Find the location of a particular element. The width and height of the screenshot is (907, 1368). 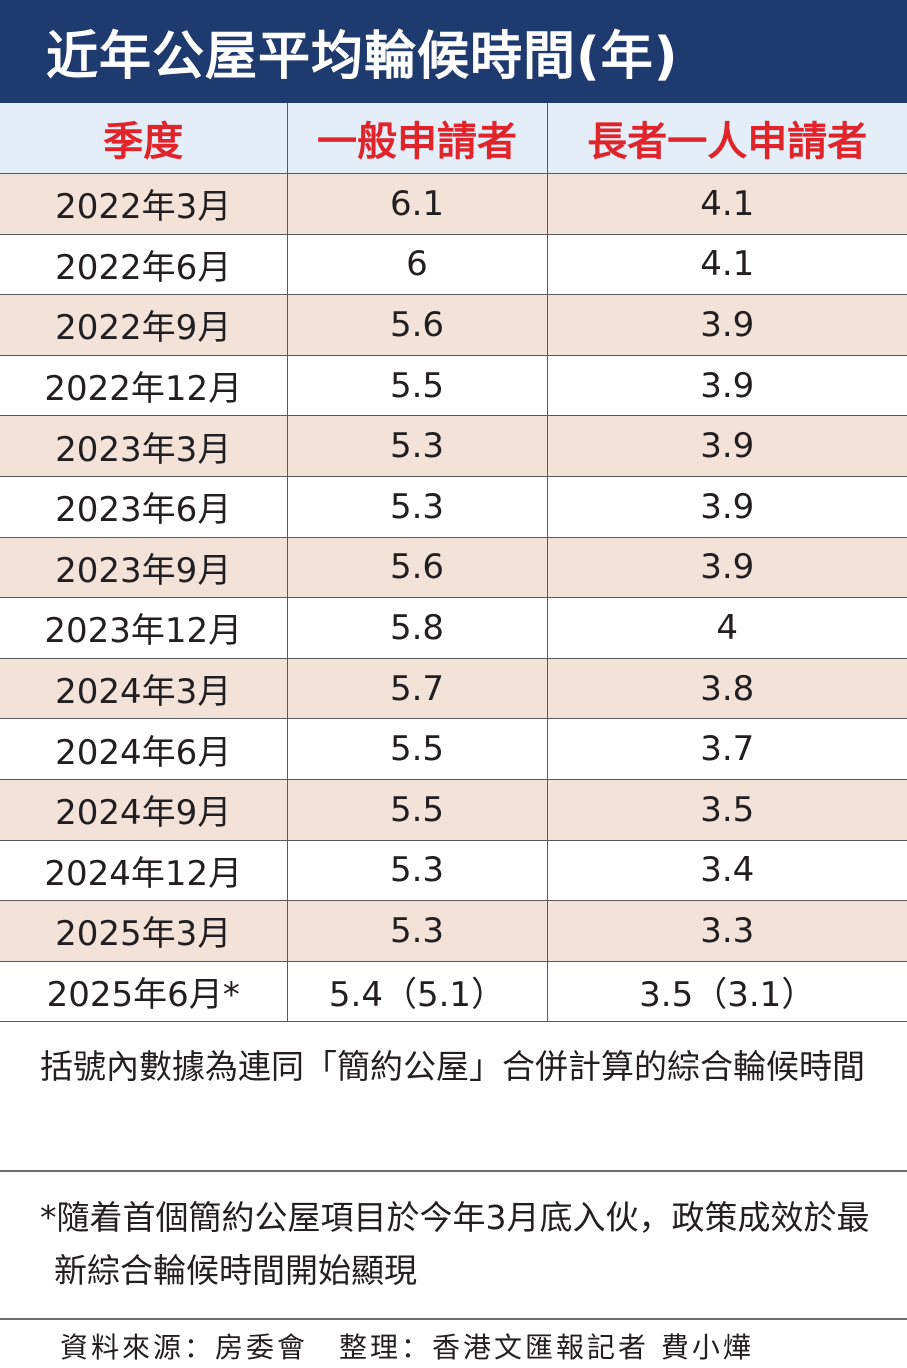

table-row: 2023年6月 5.3 3.9 is located at coordinates (453, 506).